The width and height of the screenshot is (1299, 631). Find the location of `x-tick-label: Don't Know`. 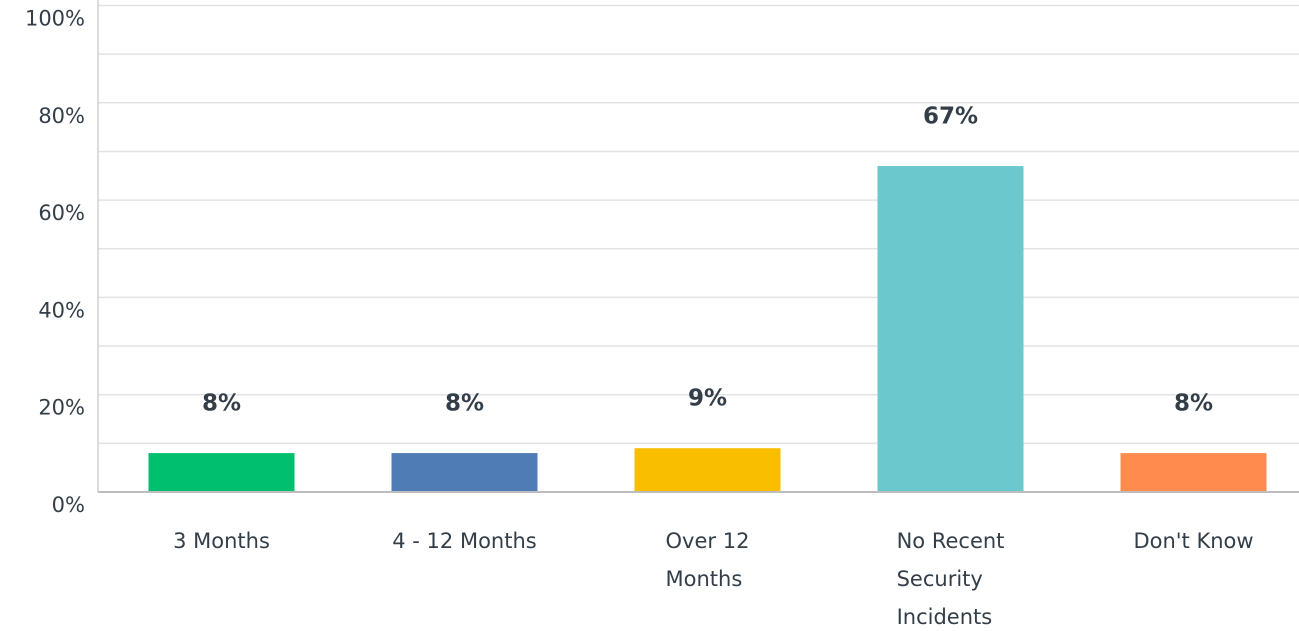

x-tick-label: Don't Know is located at coordinates (1193, 541).